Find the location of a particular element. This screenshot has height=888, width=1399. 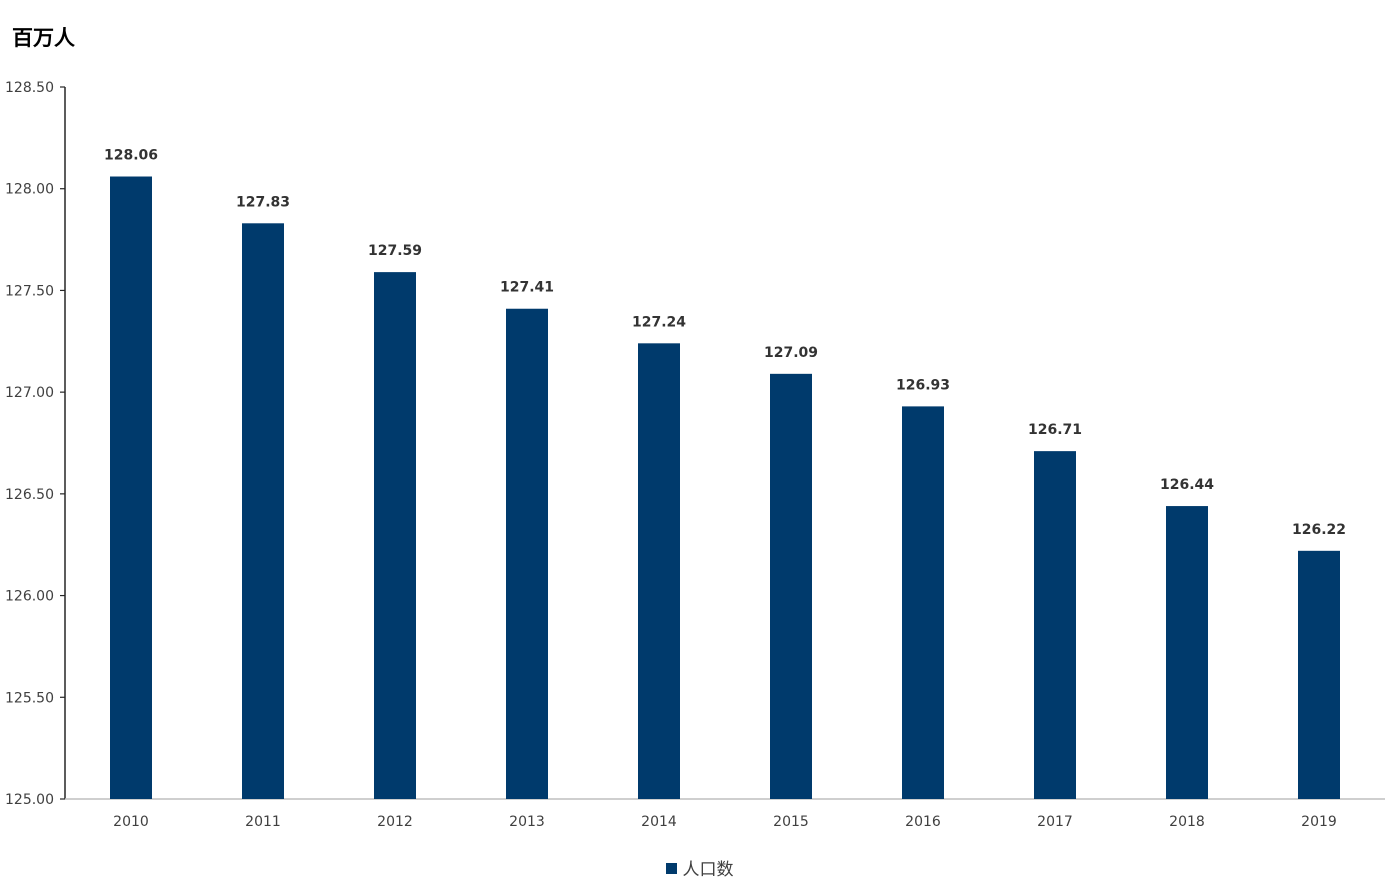

data-label: 127.24 is located at coordinates (659, 322).